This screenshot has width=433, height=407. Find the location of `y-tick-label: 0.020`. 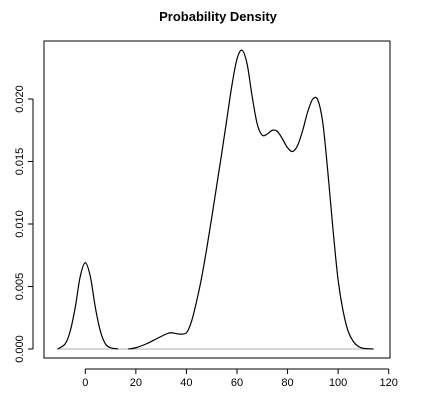

y-tick-label: 0.020 is located at coordinates (20, 99).